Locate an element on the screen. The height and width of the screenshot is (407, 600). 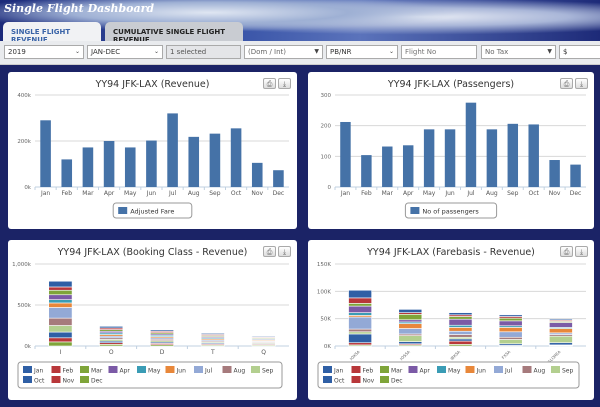
period-select: JAN-DEC ⌄ is located at coordinates (125, 52).